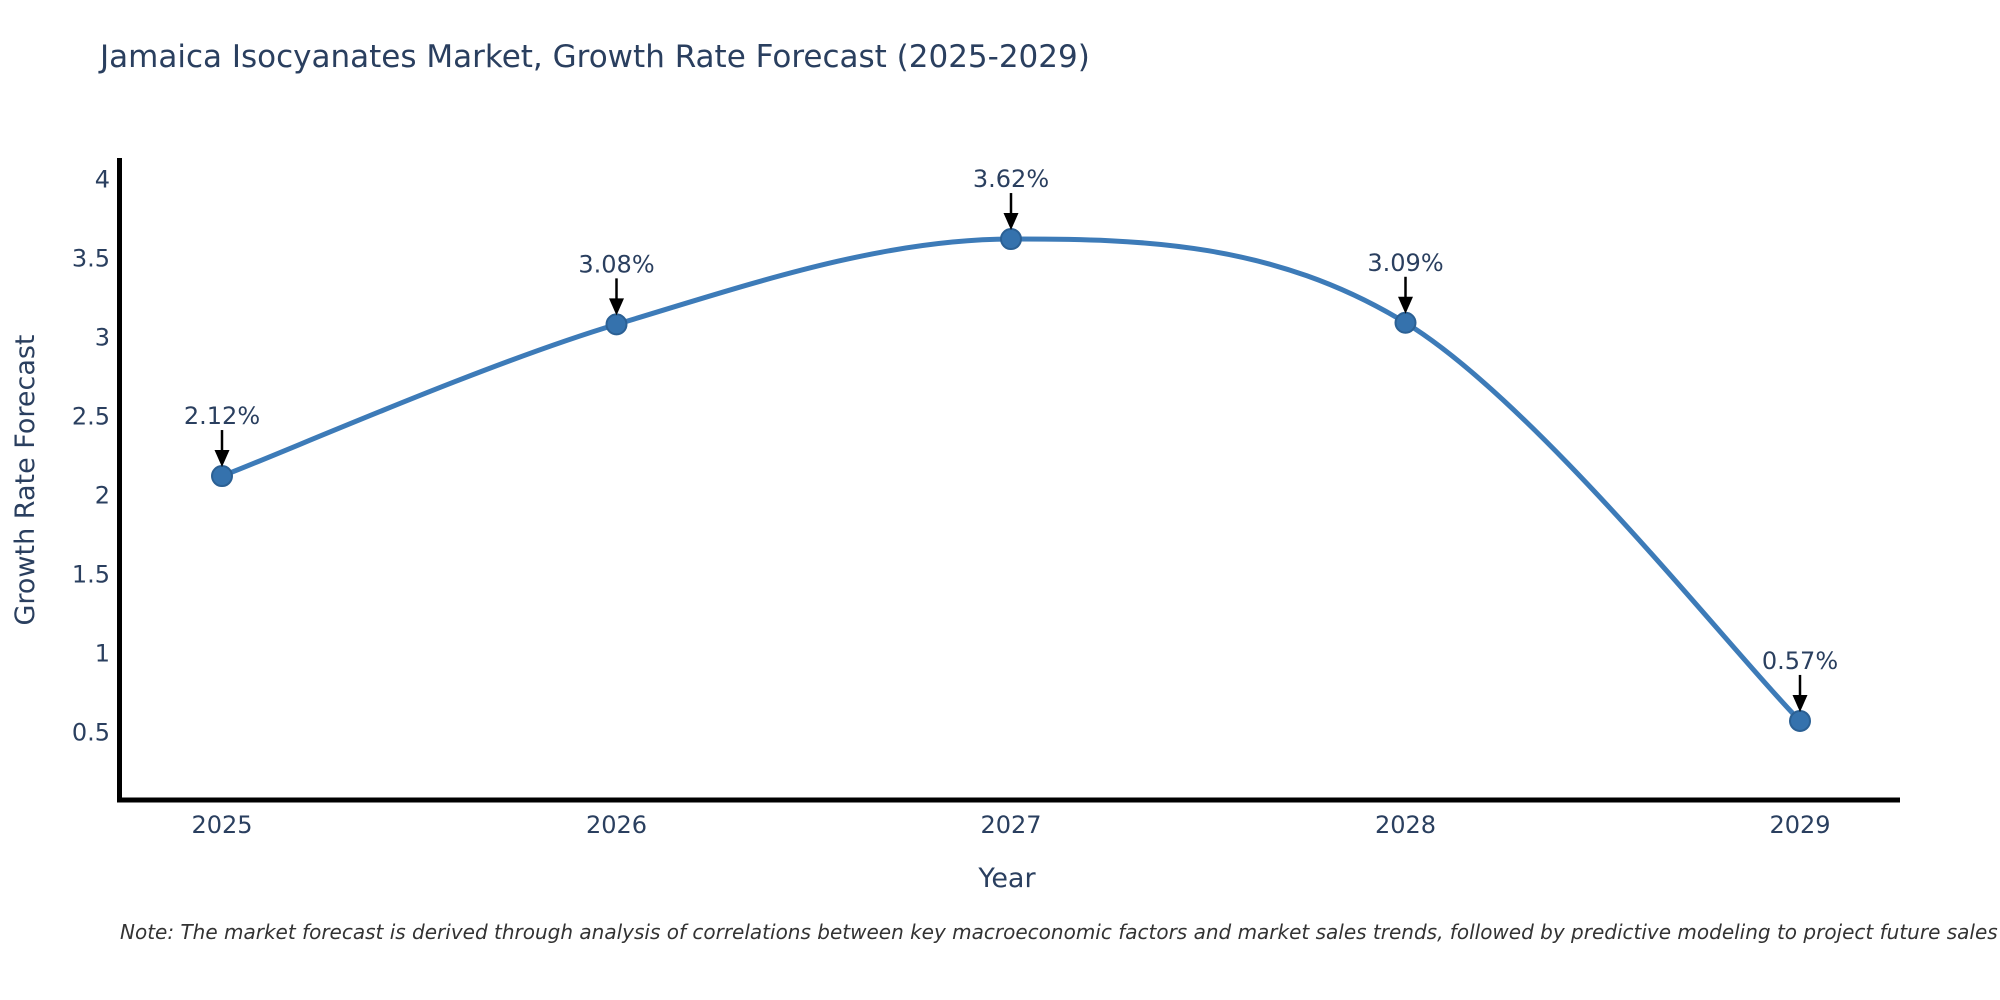 The height and width of the screenshot is (1000, 2000). I want to click on y-axis-tick-labels: 0.5 1 1.5 2 2.5 3 3.5 4, so click(91, 456).